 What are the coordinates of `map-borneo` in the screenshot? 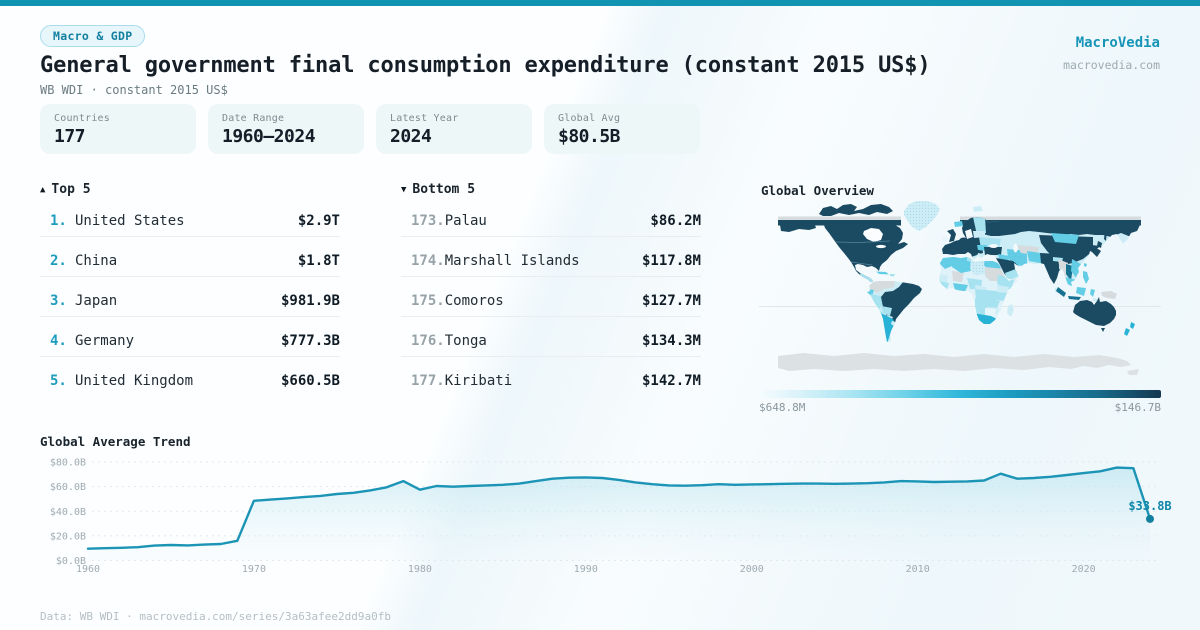 It's located at (1081, 291).